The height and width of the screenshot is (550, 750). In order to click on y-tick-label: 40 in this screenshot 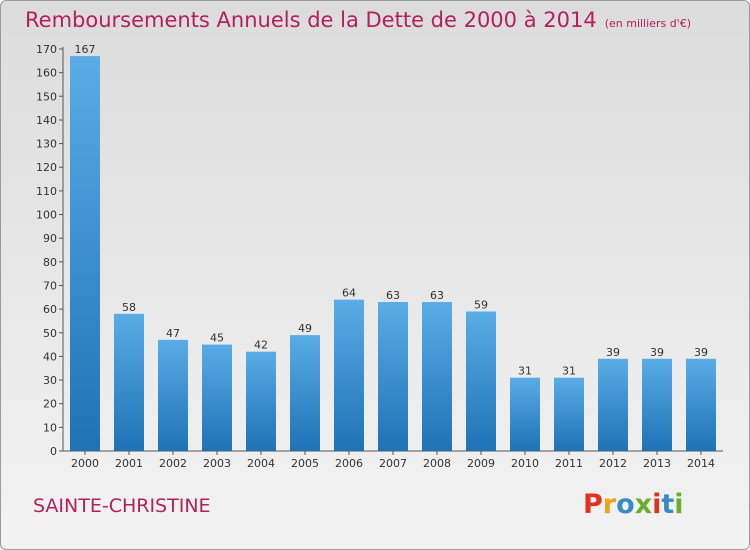, I will do `click(50, 356)`.